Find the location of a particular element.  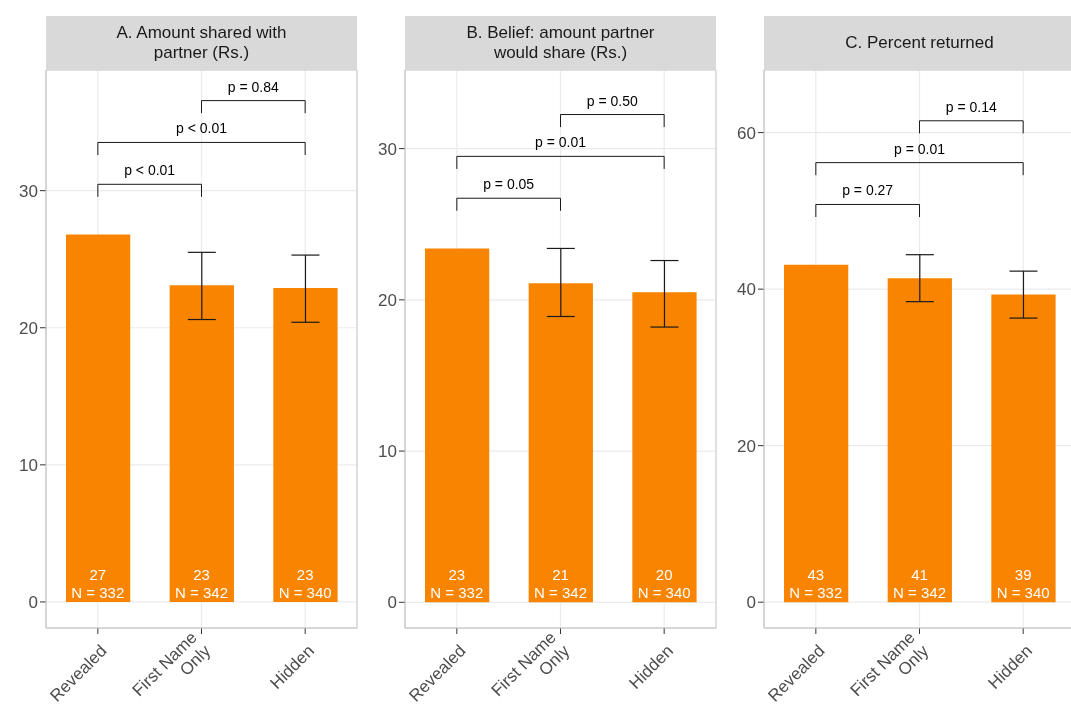

annotation: p = 0.05 is located at coordinates (509, 184).